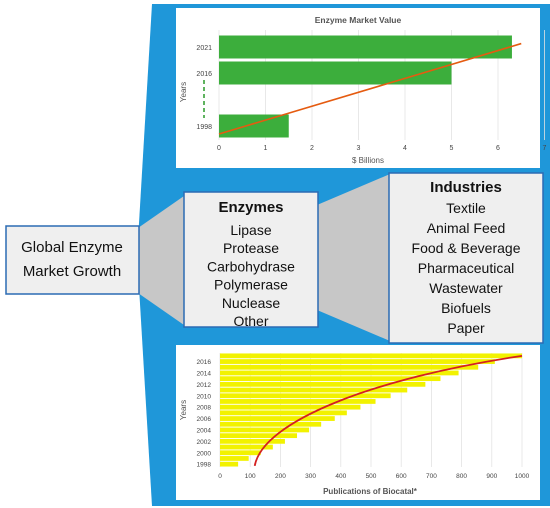 The height and width of the screenshot is (508, 550). Describe the element at coordinates (466, 288) in the screenshot. I see `industry-item: Wastewater` at that location.